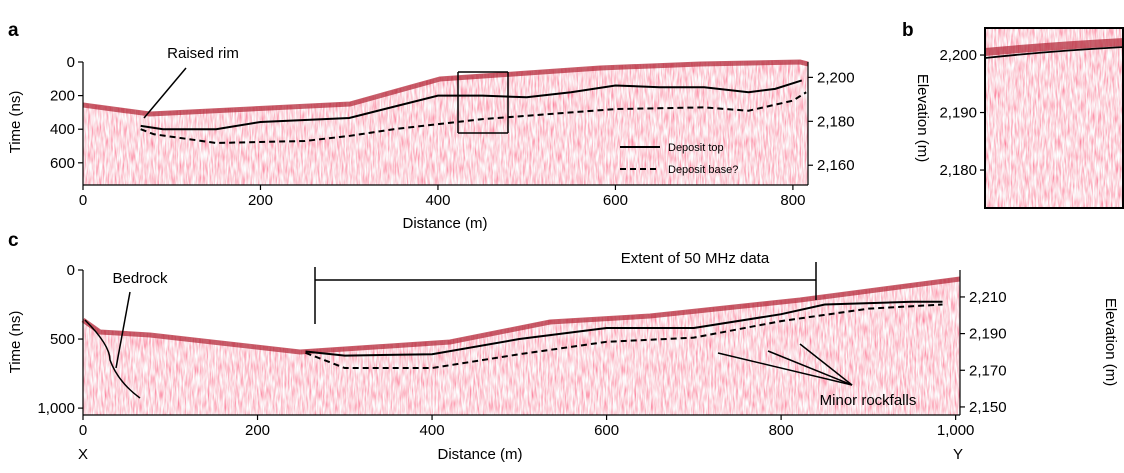 Image resolution: width=1124 pixels, height=473 pixels. What do you see at coordinates (83, 454) in the screenshot?
I see `endpoint-label: X` at bounding box center [83, 454].